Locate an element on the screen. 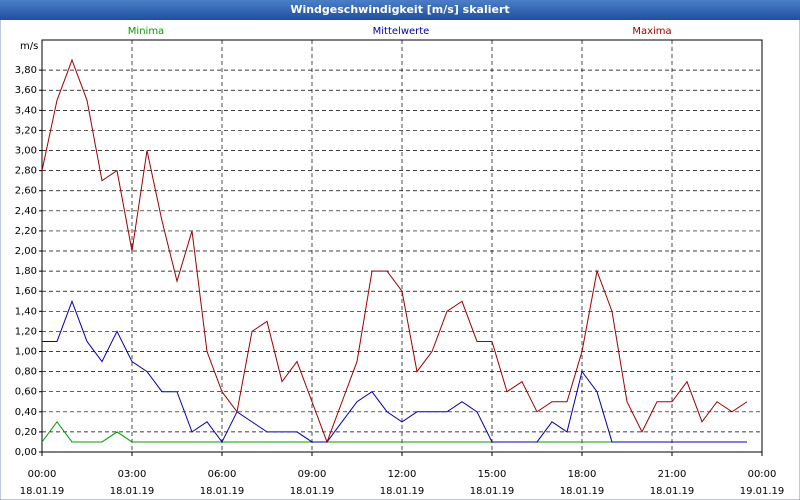 Image resolution: width=800 pixels, height=500 pixels. x-tick-label: 18:00 18.01.19 is located at coordinates (582, 483).